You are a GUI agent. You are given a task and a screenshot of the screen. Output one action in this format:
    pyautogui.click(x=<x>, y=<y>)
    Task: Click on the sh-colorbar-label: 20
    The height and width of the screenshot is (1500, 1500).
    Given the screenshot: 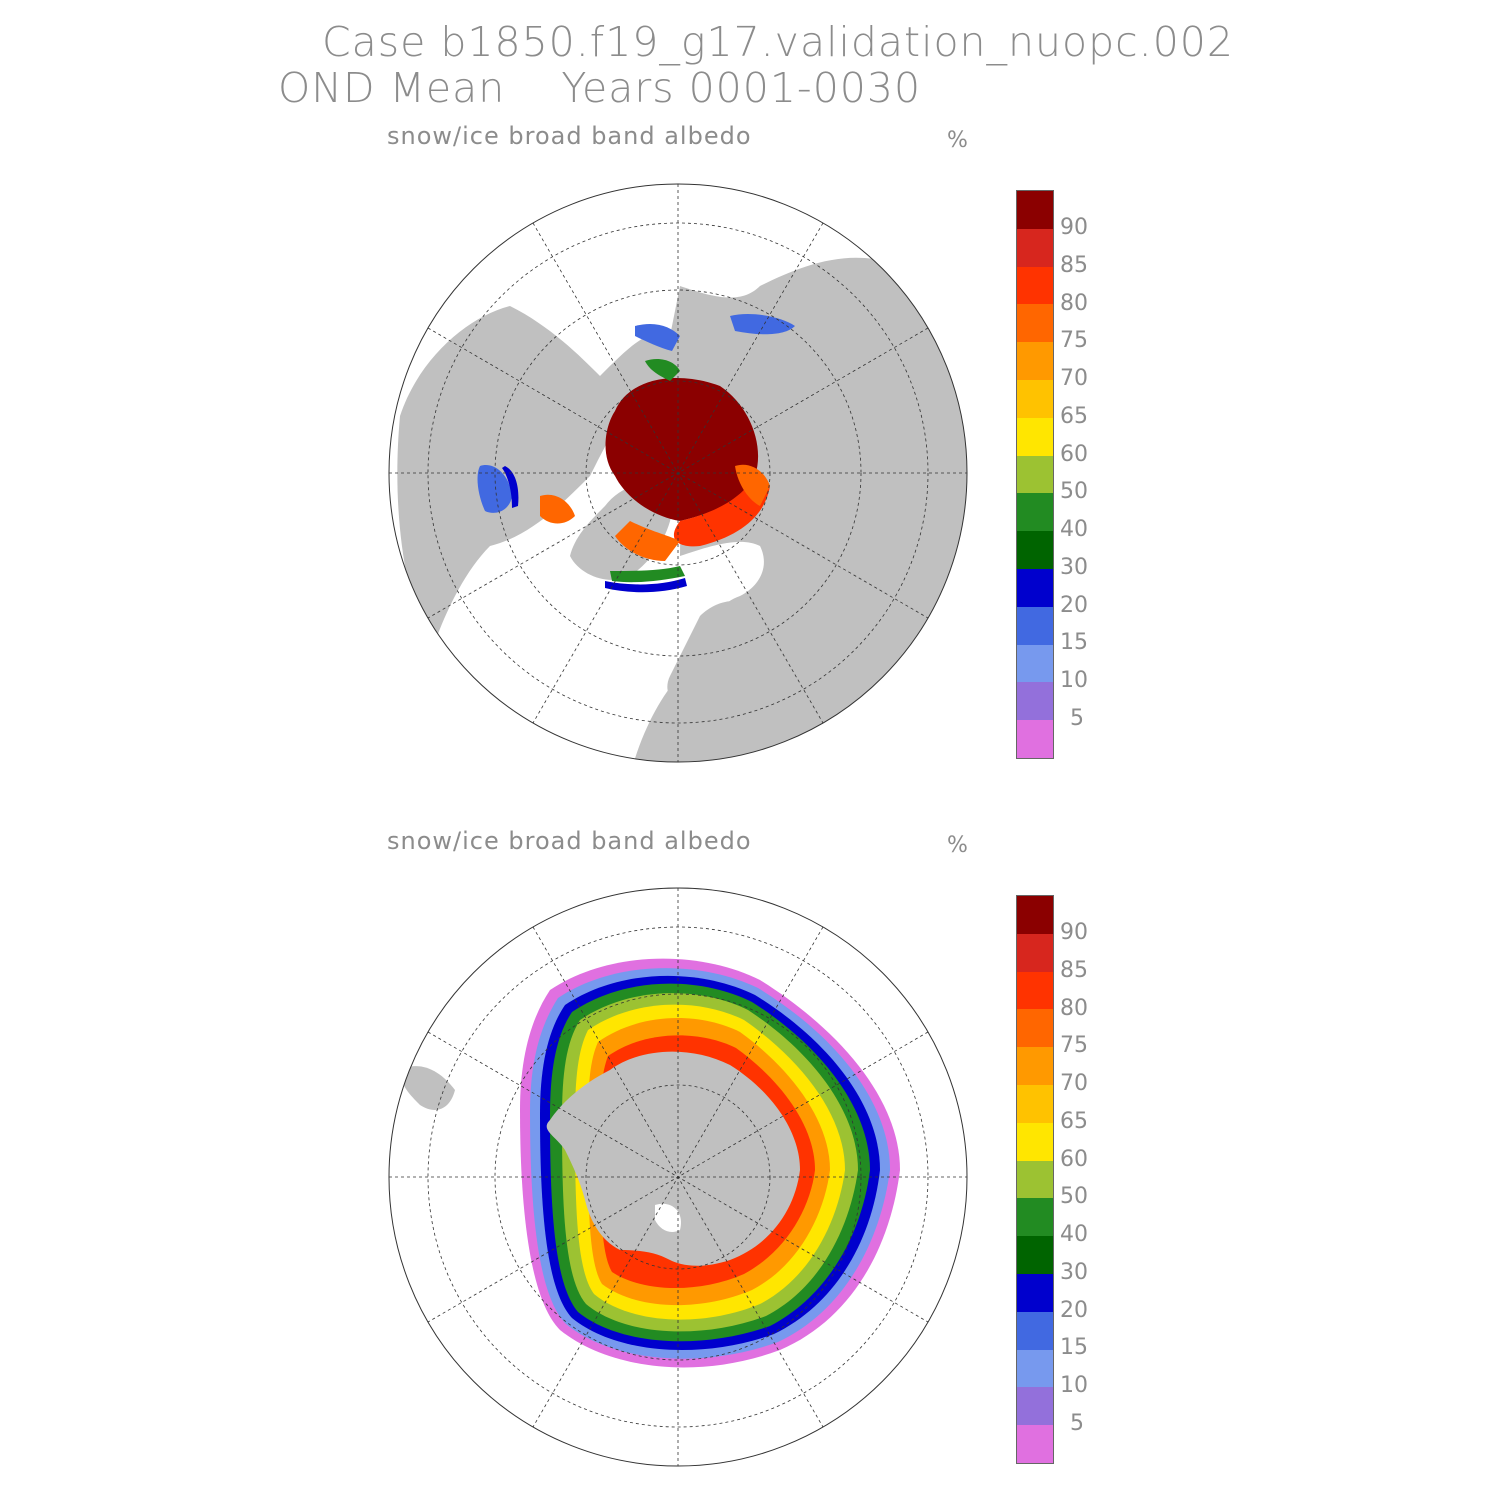 What is the action you would take?
    pyautogui.click(x=1074, y=1310)
    